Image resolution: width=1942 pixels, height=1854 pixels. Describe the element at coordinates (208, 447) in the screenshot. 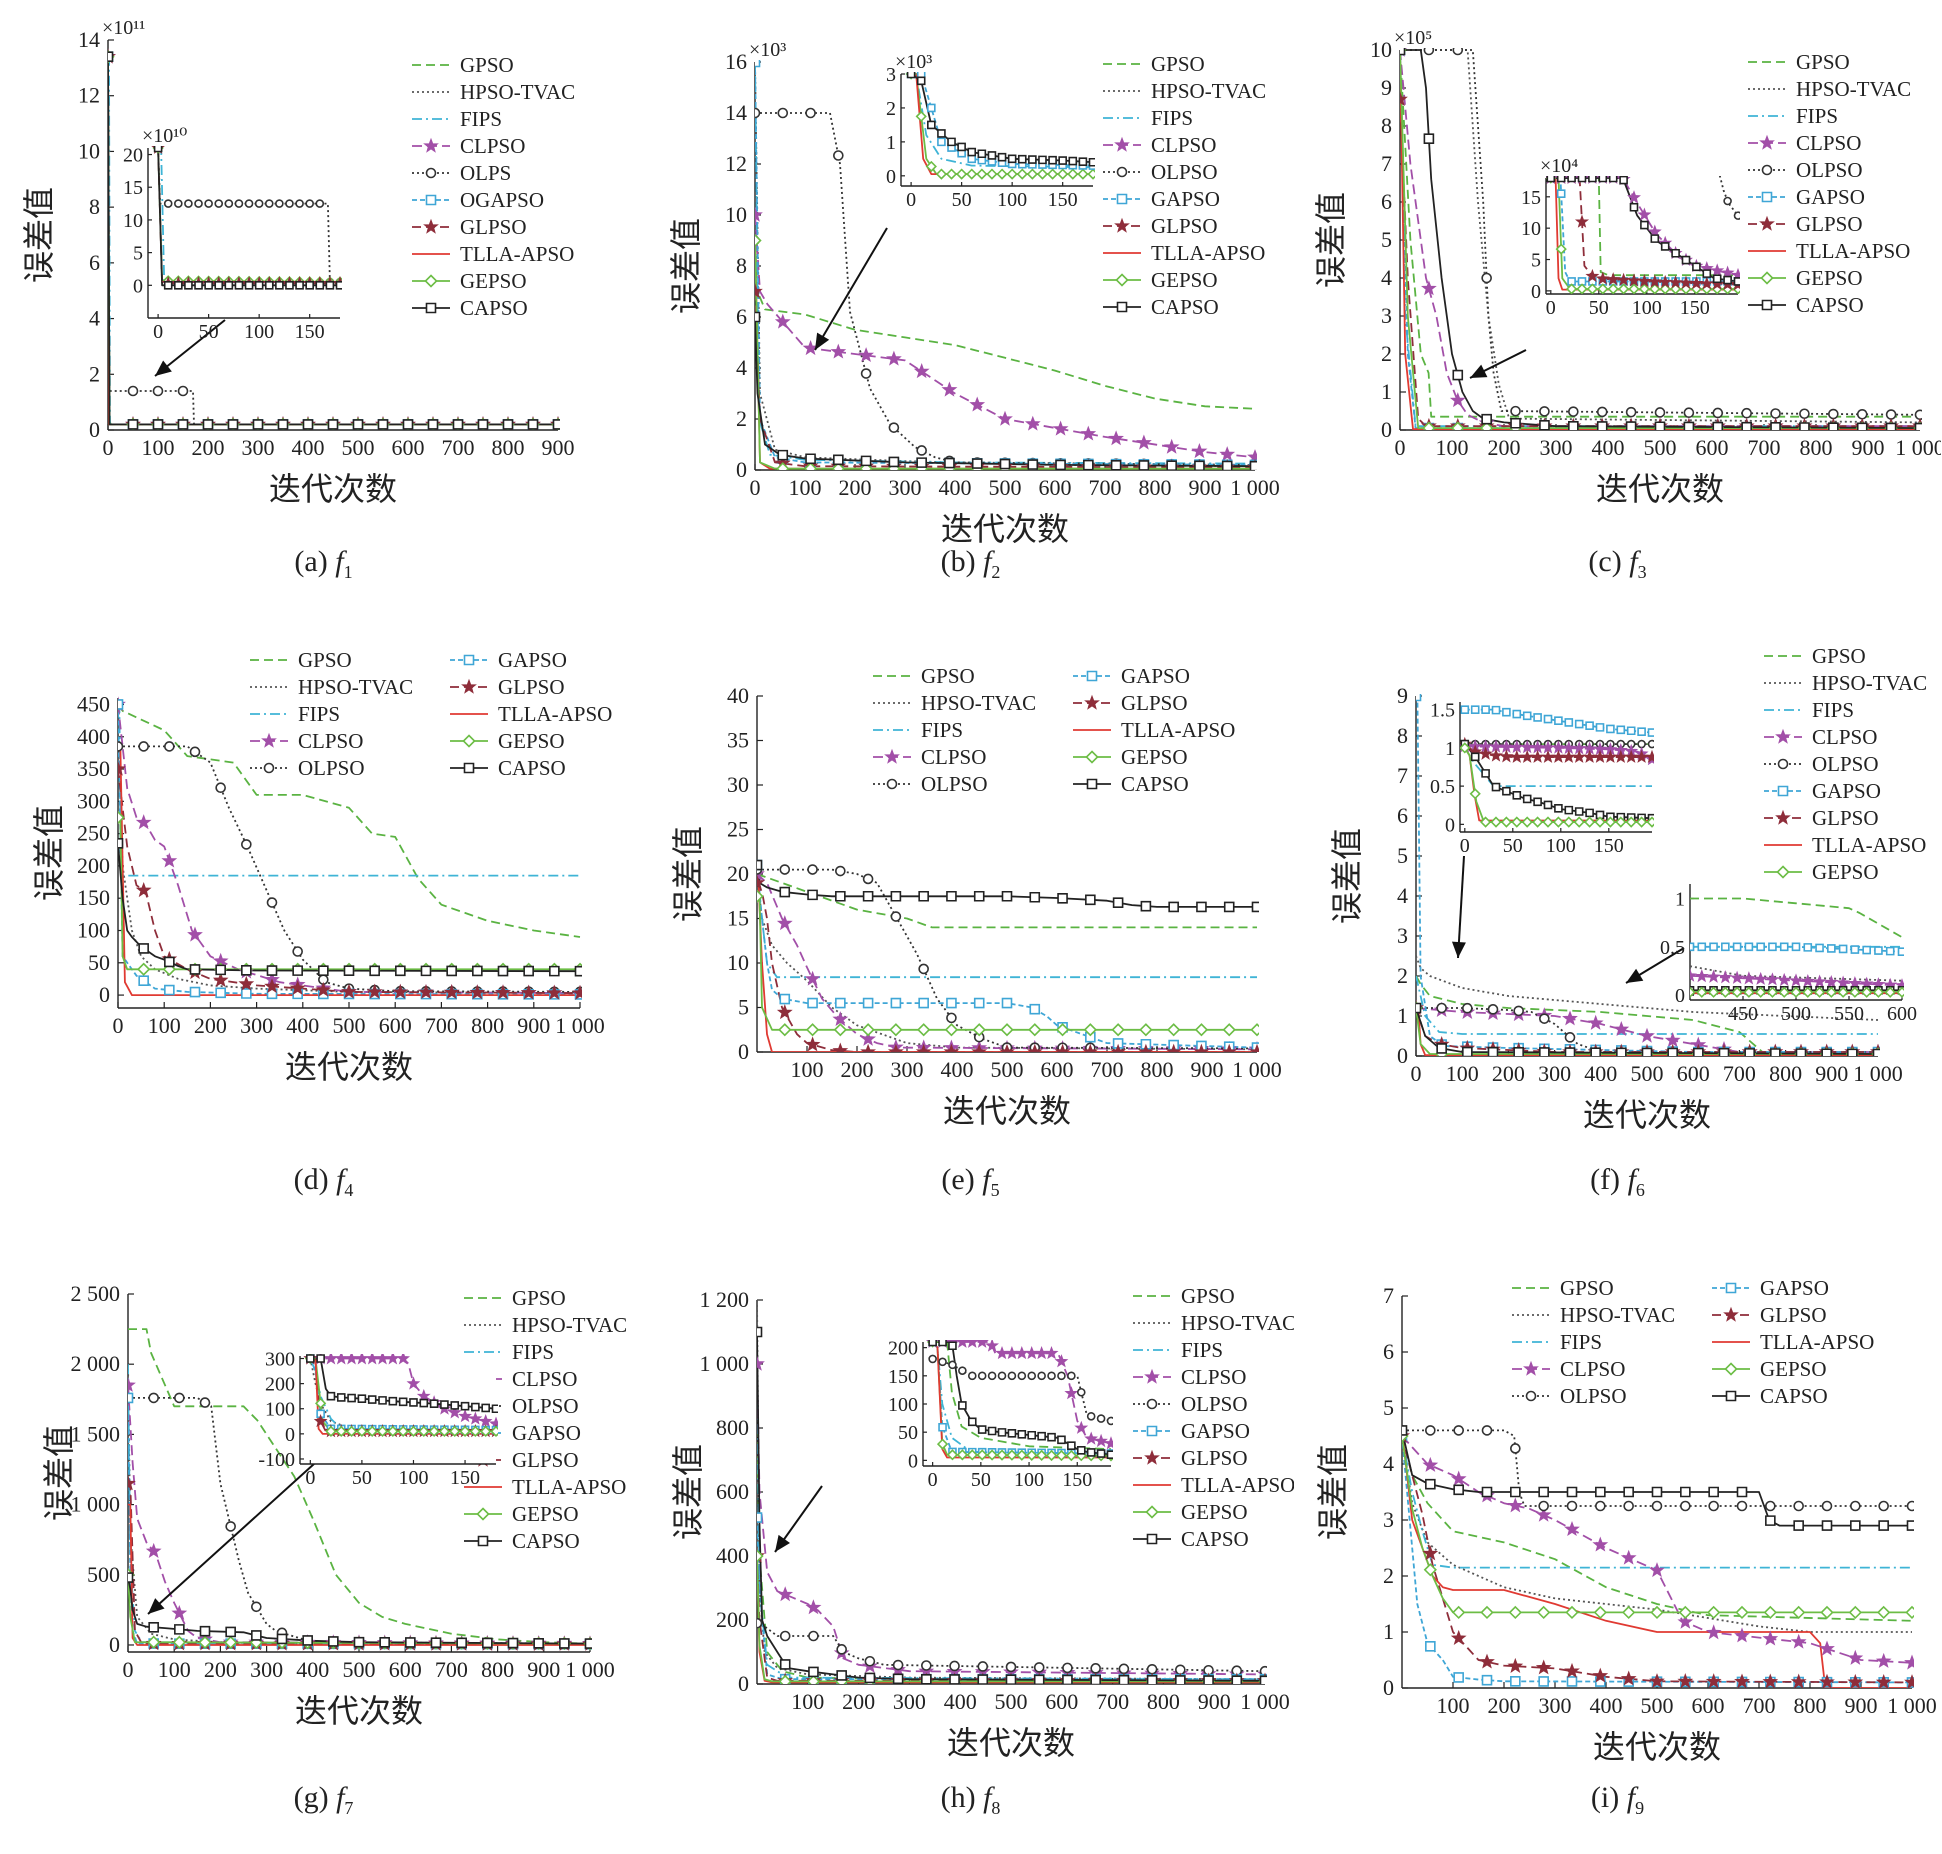

I see `chart-a-x-tick-label: 200` at that location.